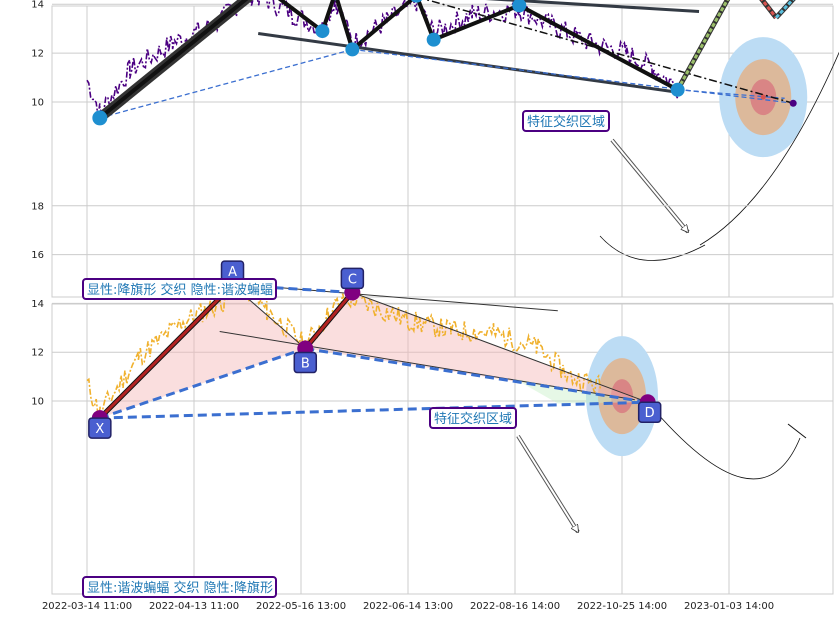 This screenshot has width=839, height=617. Describe the element at coordinates (763, 97) in the screenshot. I see `target-dot` at that location.